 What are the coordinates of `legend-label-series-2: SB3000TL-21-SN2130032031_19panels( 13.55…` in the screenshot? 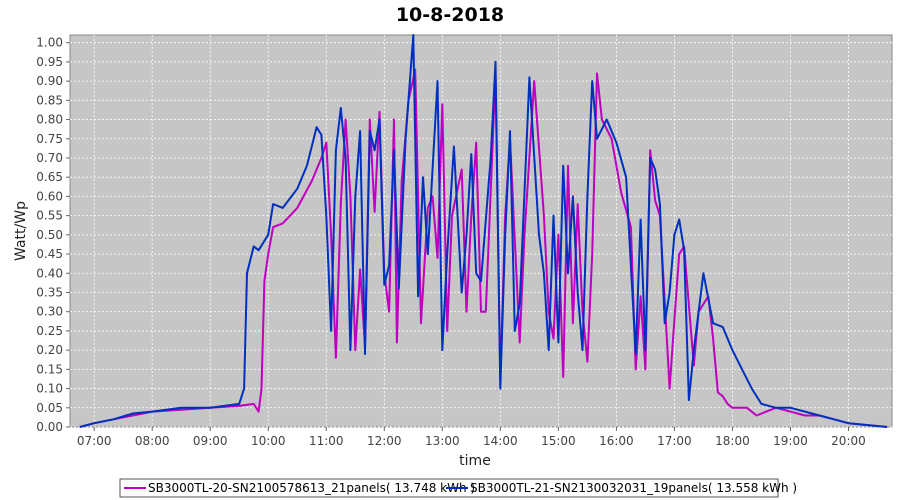 It's located at (633, 488).